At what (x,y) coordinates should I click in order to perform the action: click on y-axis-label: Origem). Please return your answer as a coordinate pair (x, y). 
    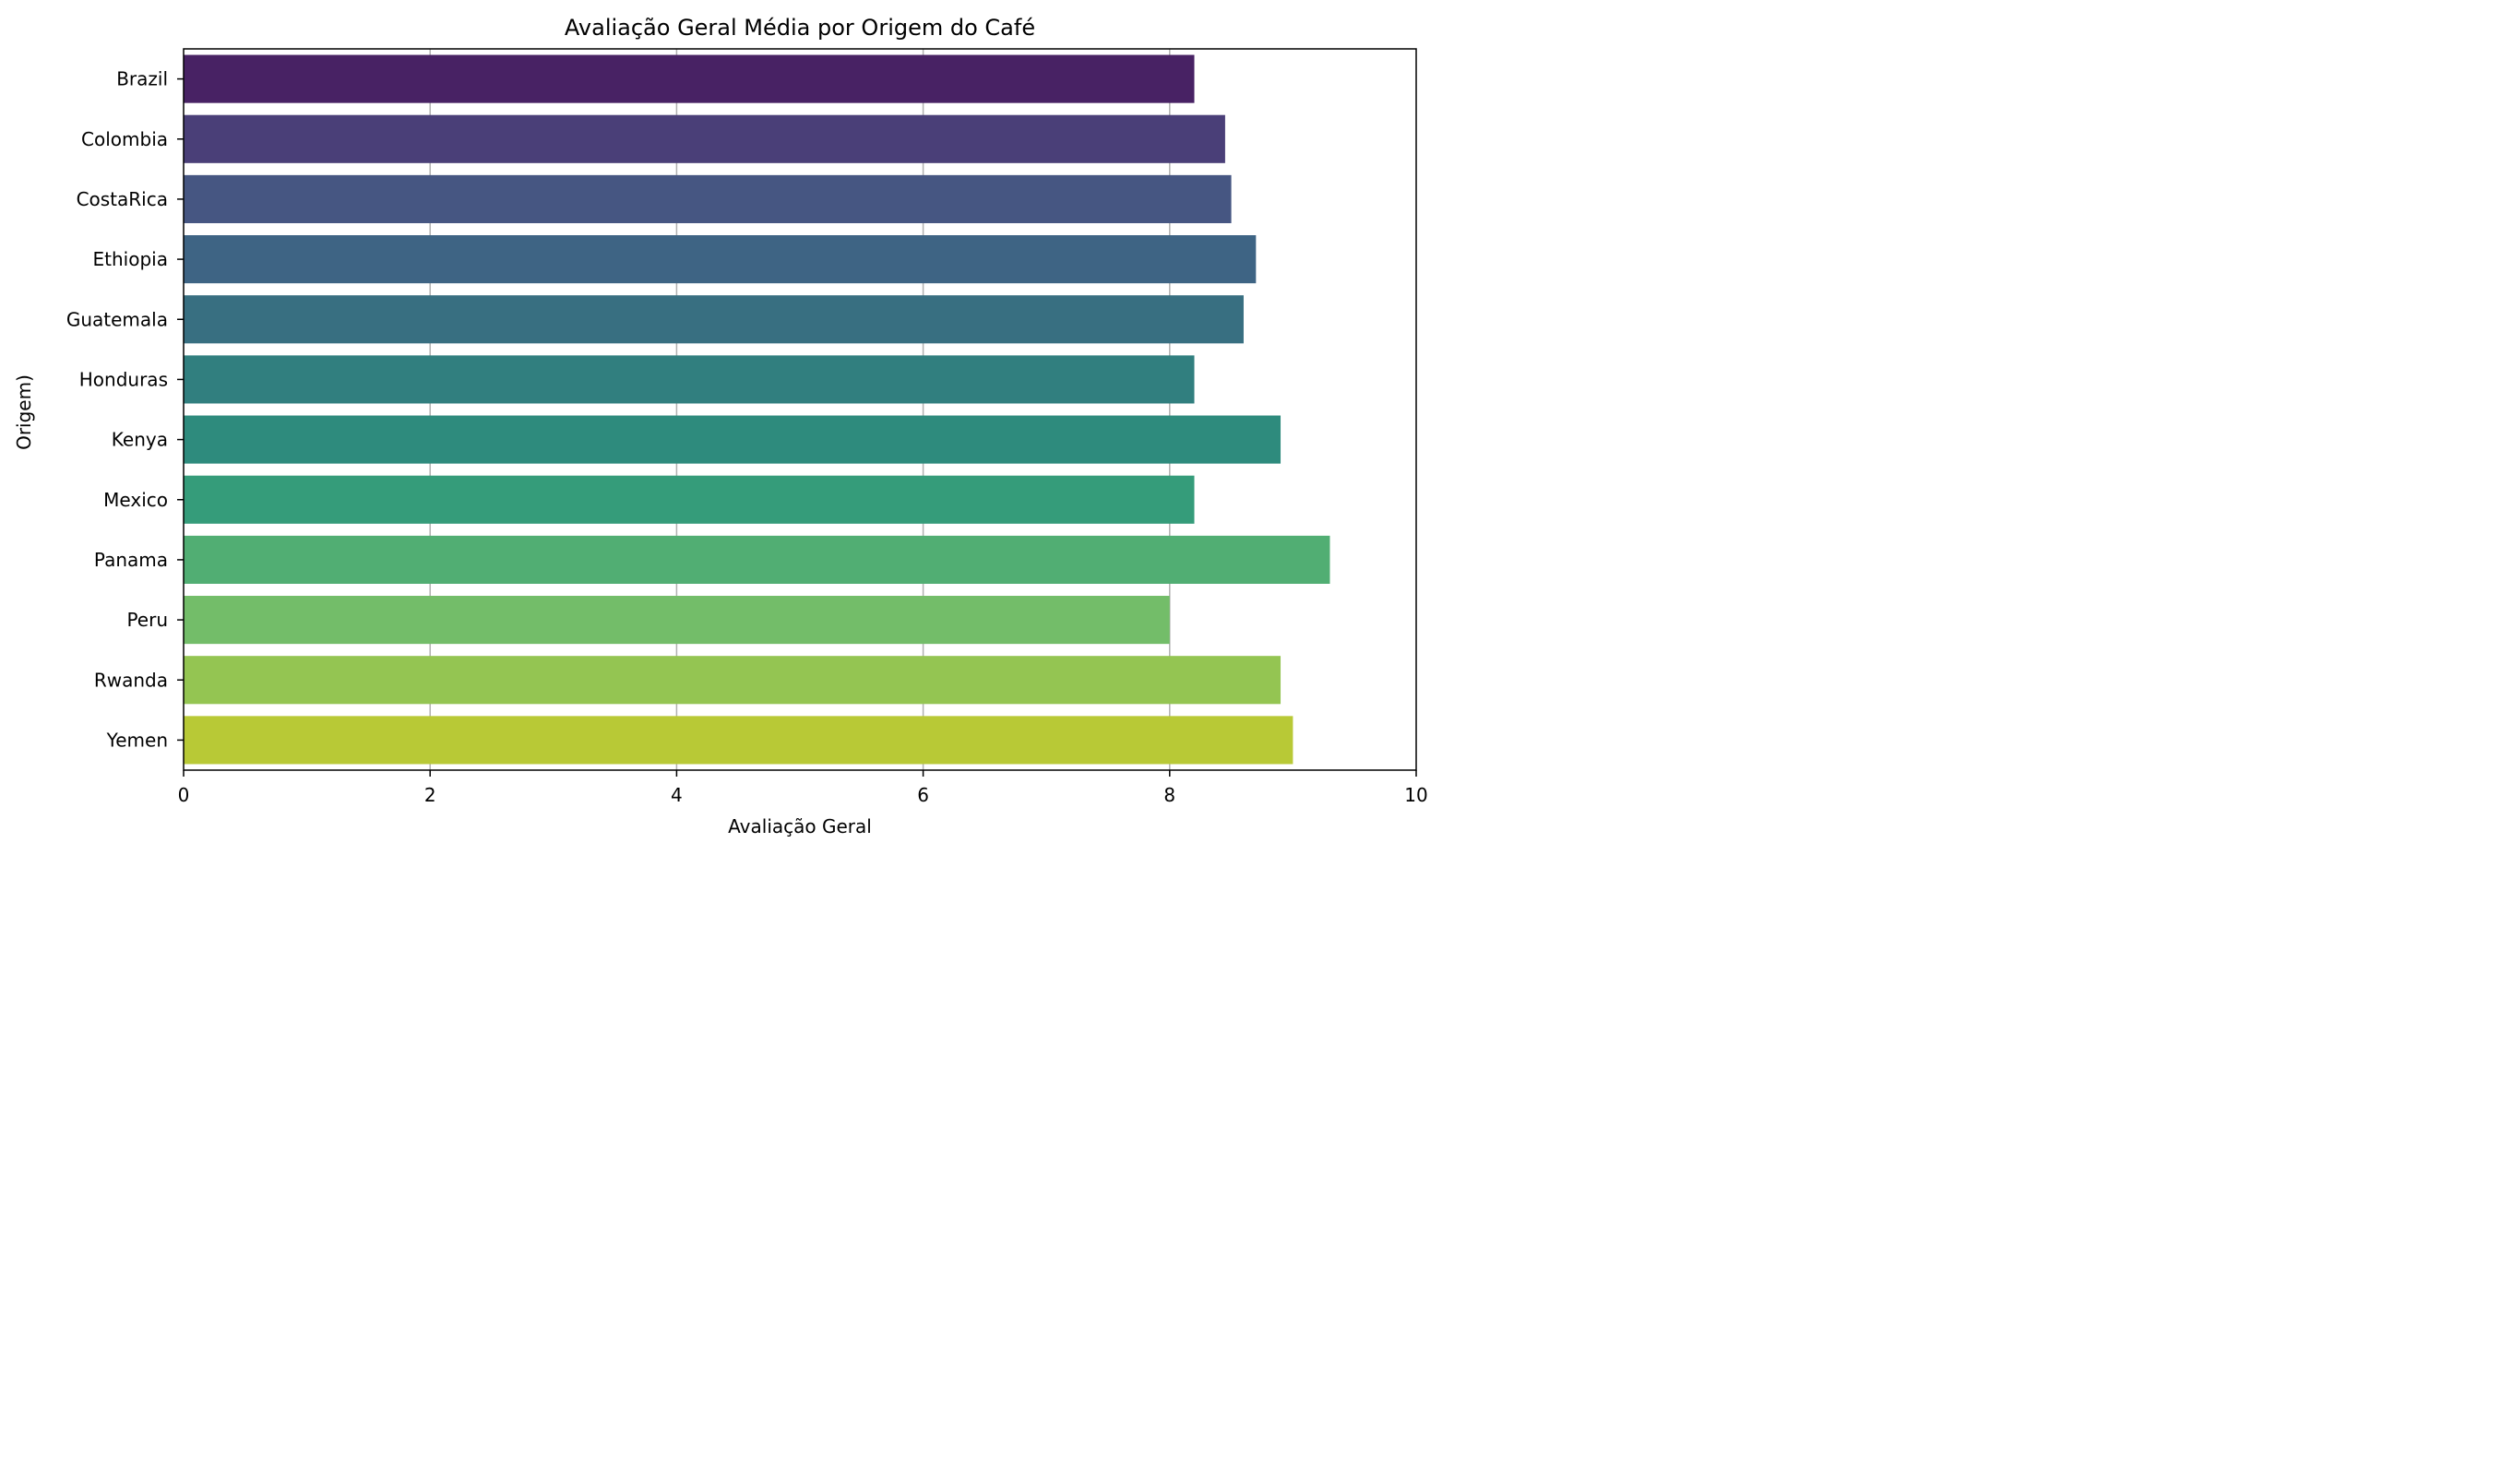
    Looking at the image, I should click on (24, 412).